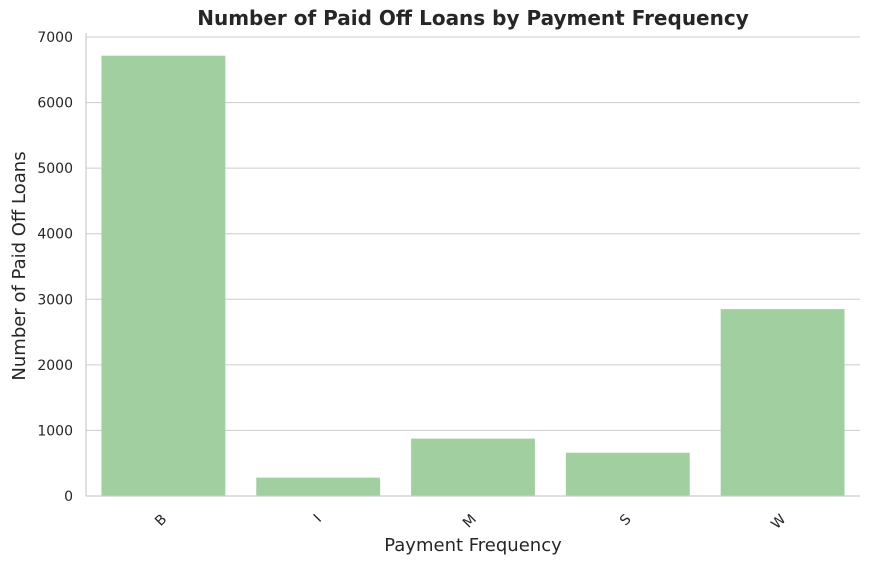 The image size is (871, 565). Describe the element at coordinates (55, 104) in the screenshot. I see `y-tick-label: 6000` at that location.